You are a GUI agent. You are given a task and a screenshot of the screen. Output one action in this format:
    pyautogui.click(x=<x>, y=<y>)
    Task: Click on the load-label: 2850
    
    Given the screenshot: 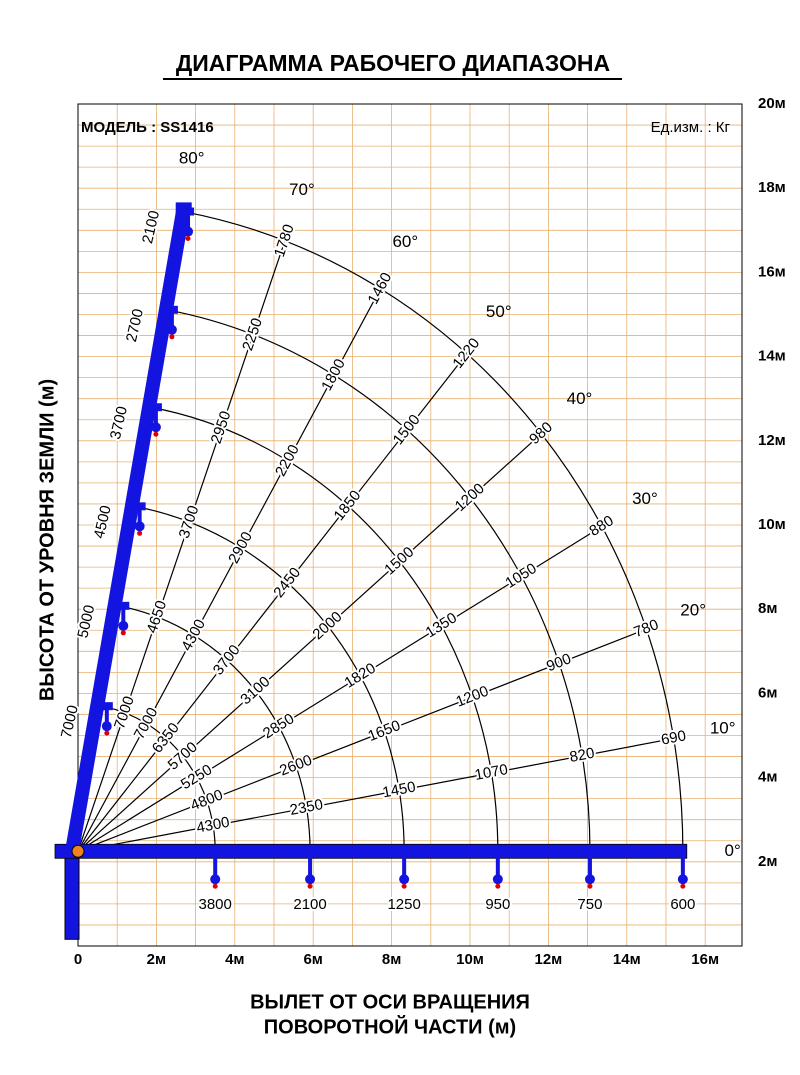 What is the action you would take?
    pyautogui.click(x=278, y=726)
    